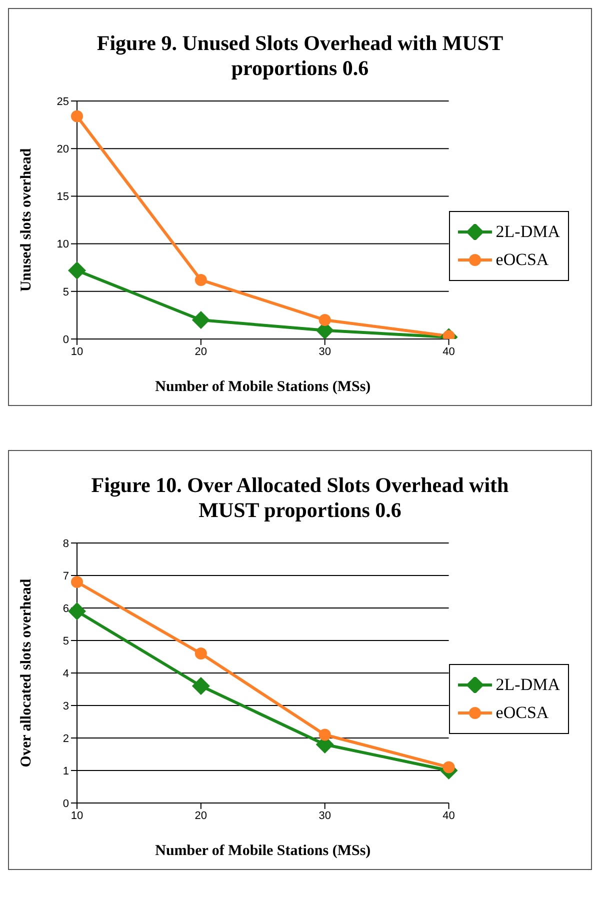  I want to click on y-tick-label: 2, so click(65, 738).